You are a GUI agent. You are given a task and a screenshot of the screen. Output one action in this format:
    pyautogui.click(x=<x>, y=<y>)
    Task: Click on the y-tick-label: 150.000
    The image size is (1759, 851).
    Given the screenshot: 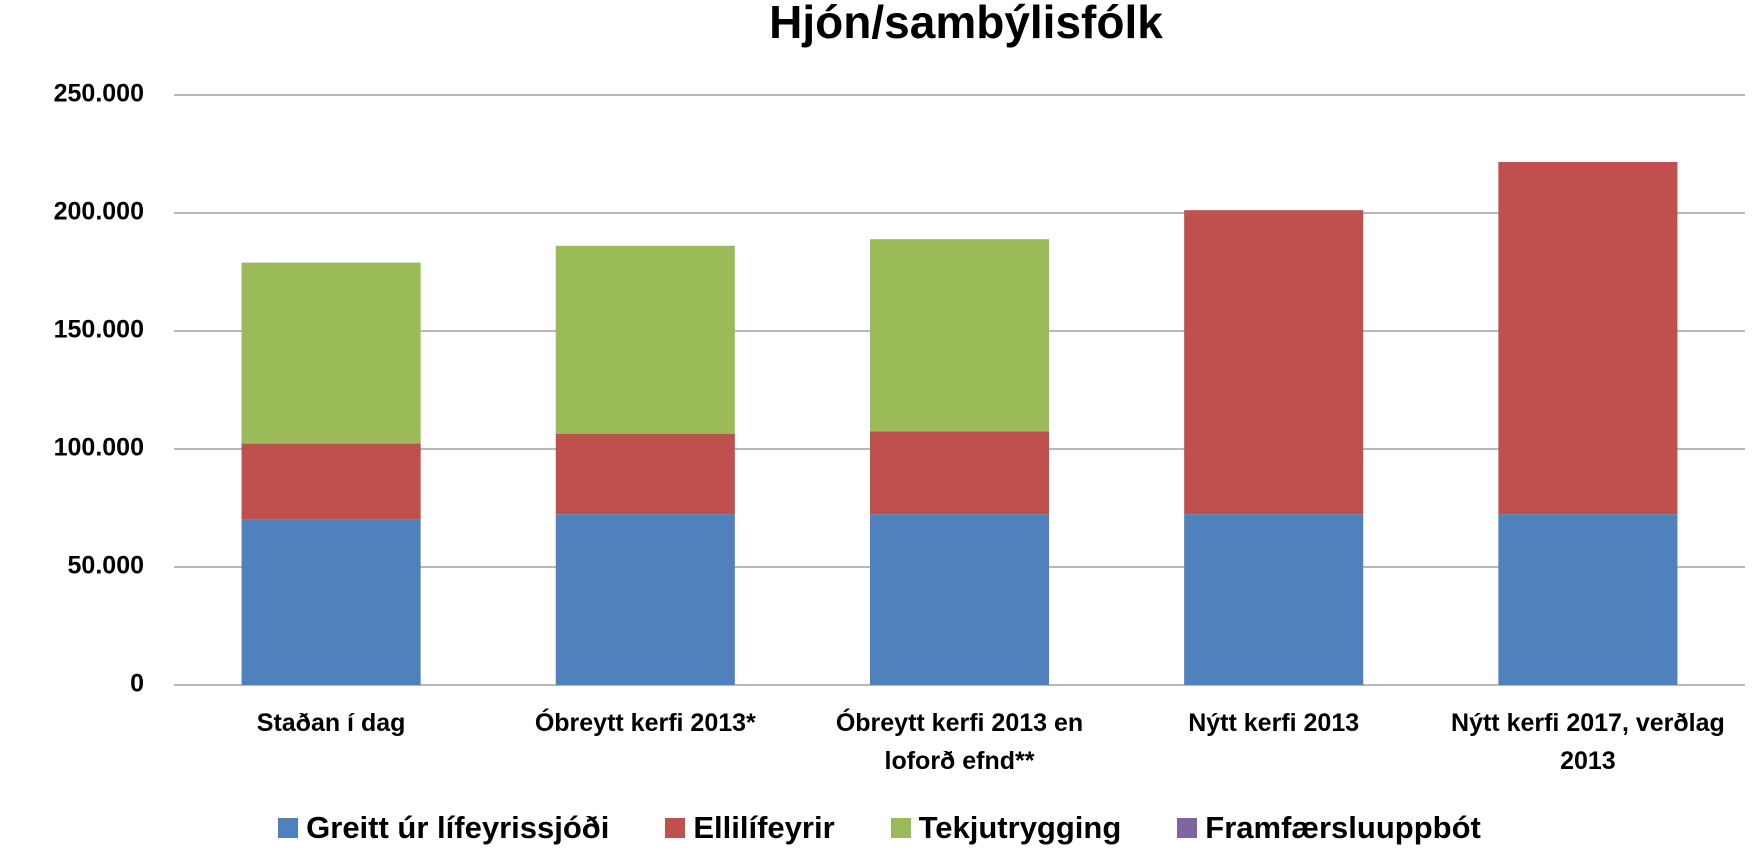 What is the action you would take?
    pyautogui.click(x=99, y=330)
    